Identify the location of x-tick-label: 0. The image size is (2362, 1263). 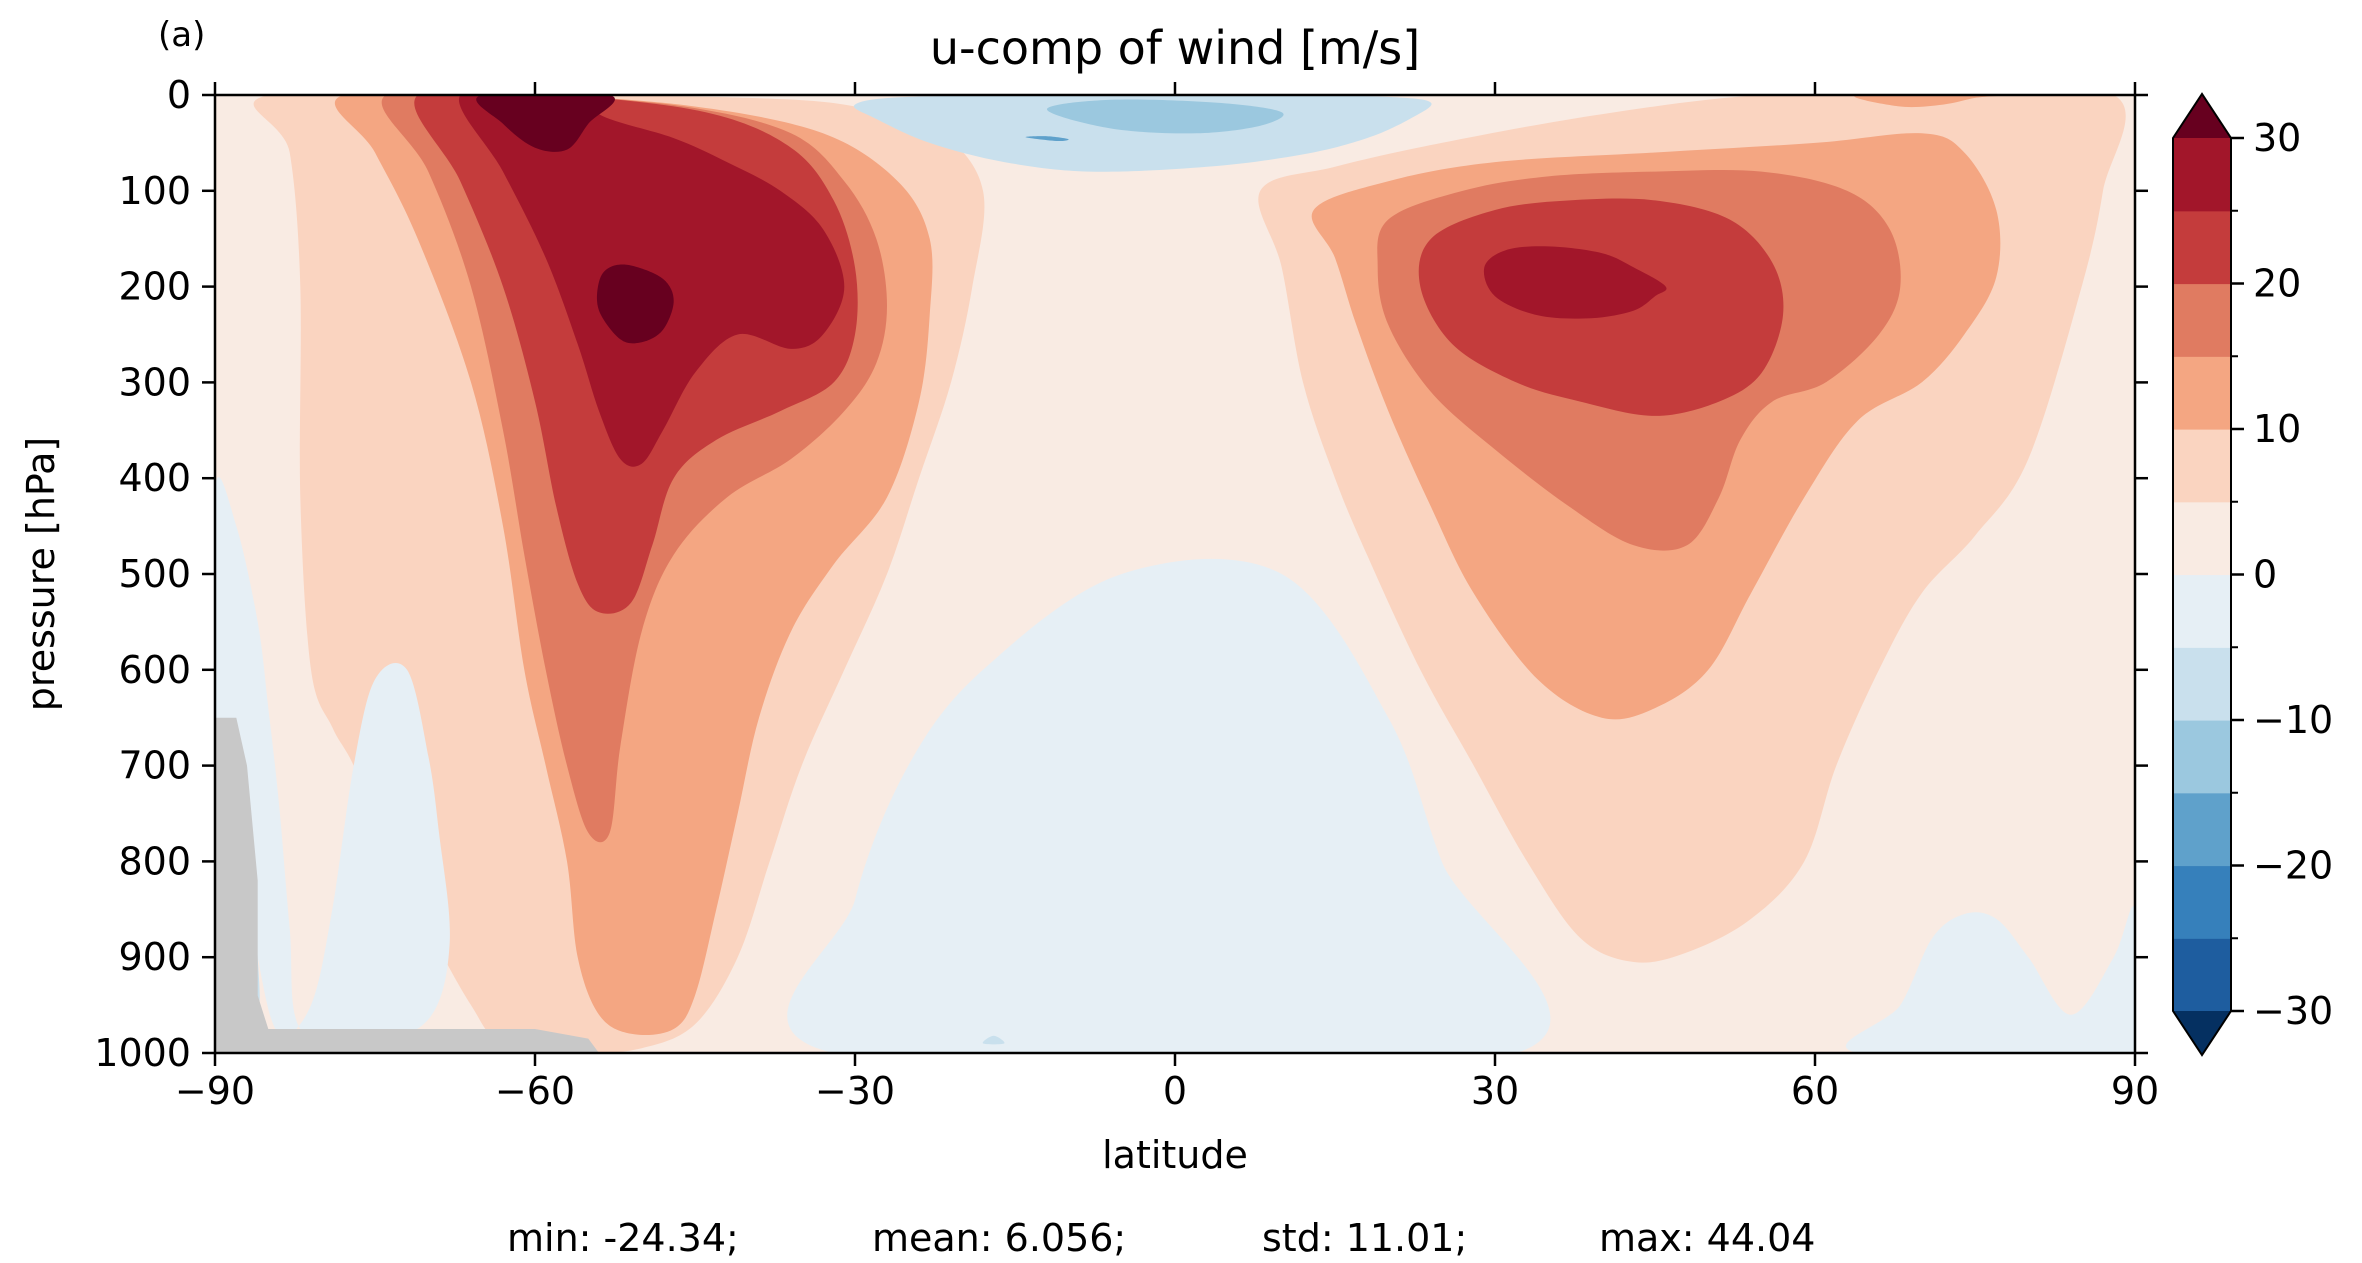
(1175, 1091).